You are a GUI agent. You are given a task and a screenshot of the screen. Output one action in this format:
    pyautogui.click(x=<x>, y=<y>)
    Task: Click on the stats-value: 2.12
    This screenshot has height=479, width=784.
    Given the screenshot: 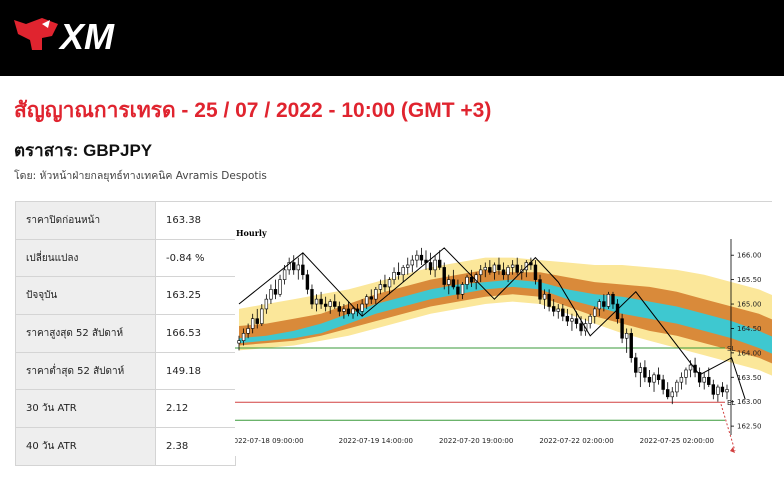 What is the action you would take?
    pyautogui.click(x=195, y=409)
    